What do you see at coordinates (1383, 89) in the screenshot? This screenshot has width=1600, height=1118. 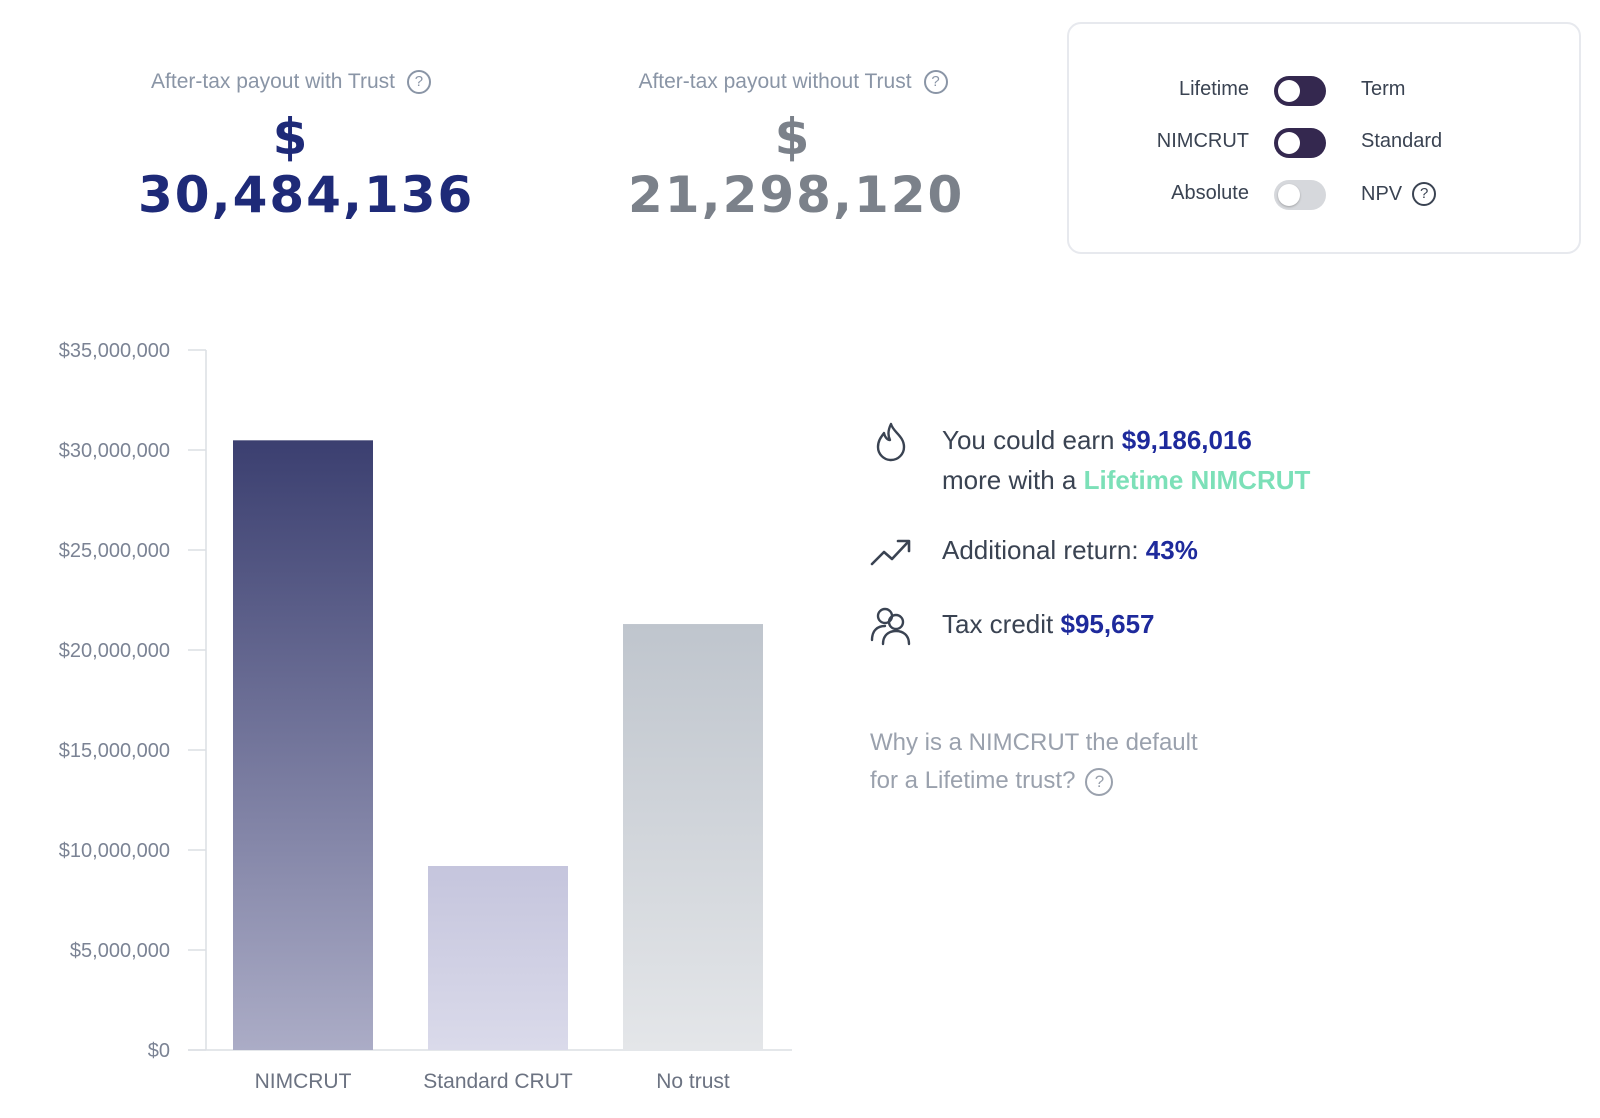 I see `option-term-label: Term` at bounding box center [1383, 89].